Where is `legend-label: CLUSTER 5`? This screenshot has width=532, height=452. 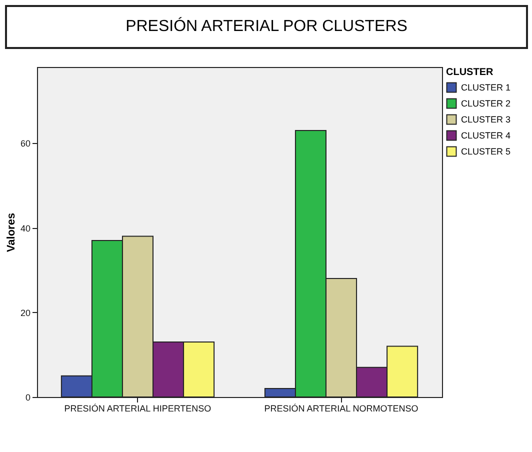
legend-label: CLUSTER 5 is located at coordinates (486, 151).